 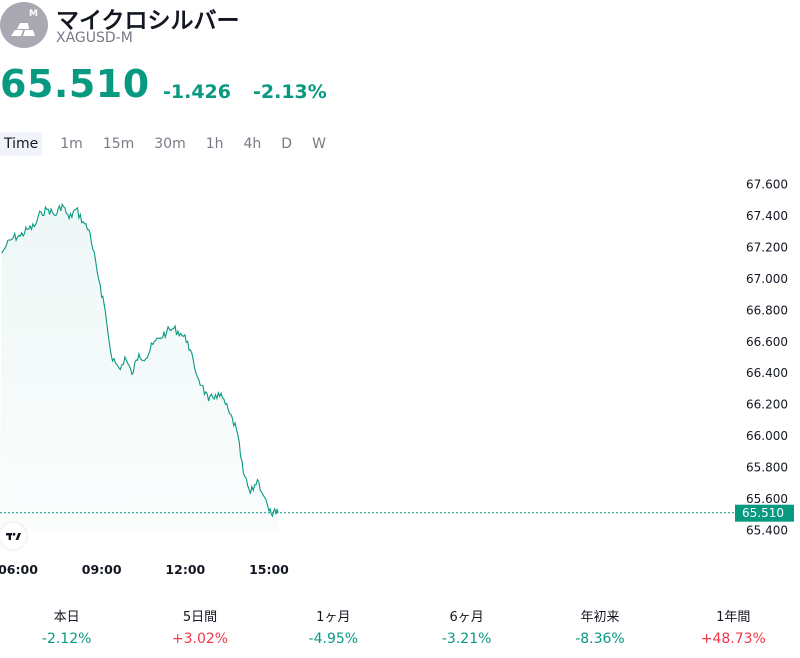 I want to click on perf-1m: 1ヶ月 -4.95%, so click(x=333, y=630).